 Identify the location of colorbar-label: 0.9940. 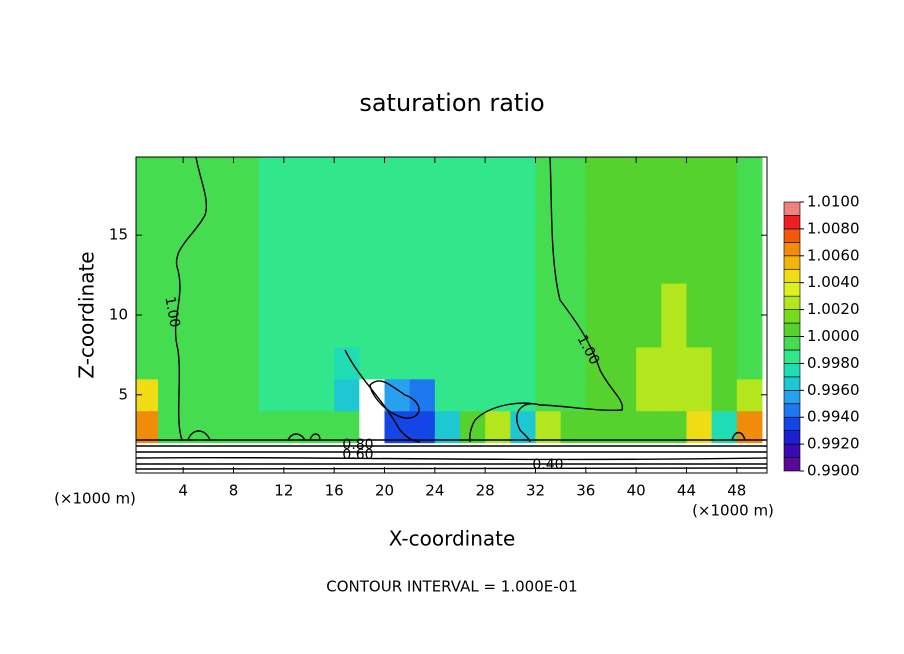
(833, 417).